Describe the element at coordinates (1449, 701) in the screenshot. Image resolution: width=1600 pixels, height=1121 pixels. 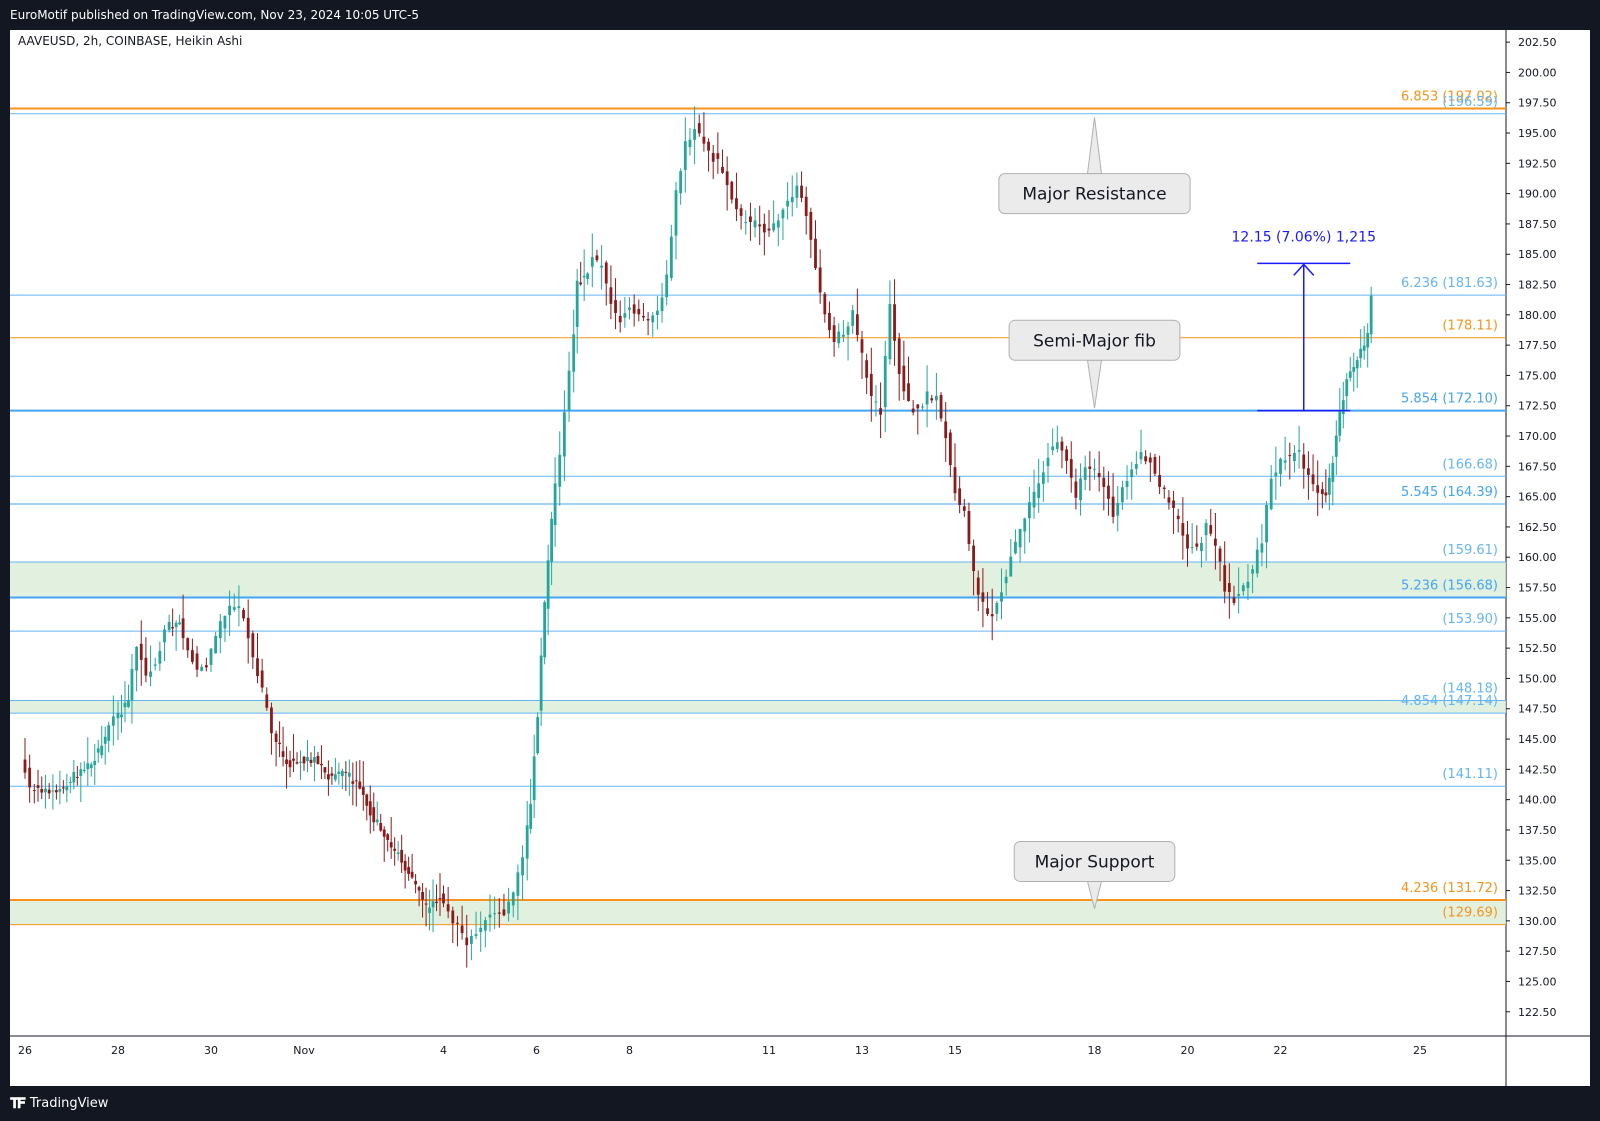
I see `fib-level-label: 4.854 (147.14)` at that location.